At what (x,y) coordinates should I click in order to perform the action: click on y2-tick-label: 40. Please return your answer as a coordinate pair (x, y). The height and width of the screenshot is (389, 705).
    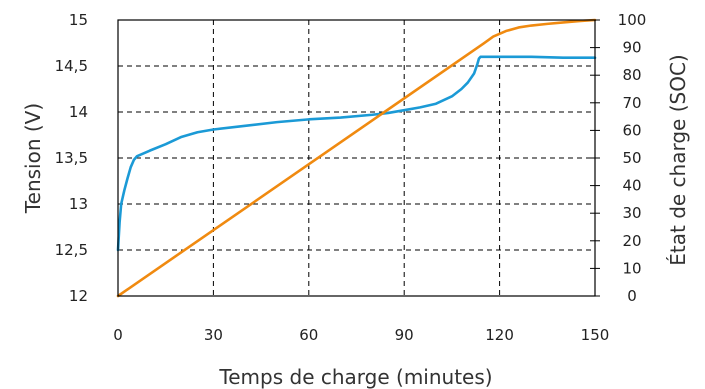
    Looking at the image, I should click on (631, 186).